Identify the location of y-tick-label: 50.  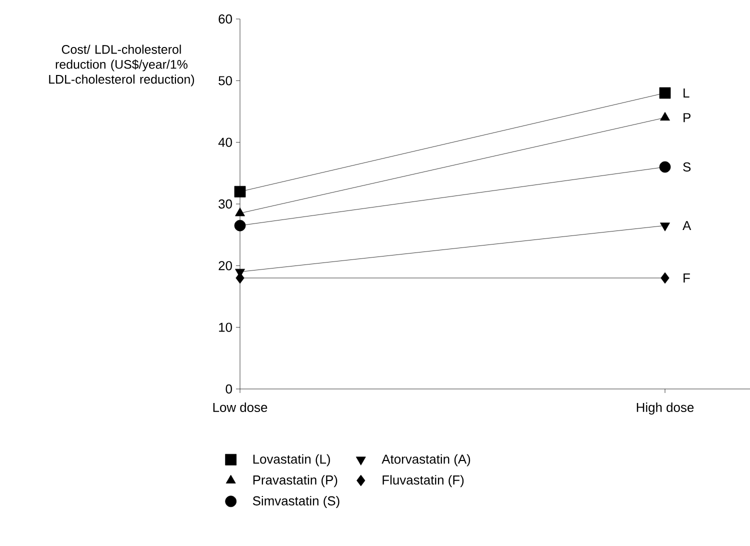
(225, 81).